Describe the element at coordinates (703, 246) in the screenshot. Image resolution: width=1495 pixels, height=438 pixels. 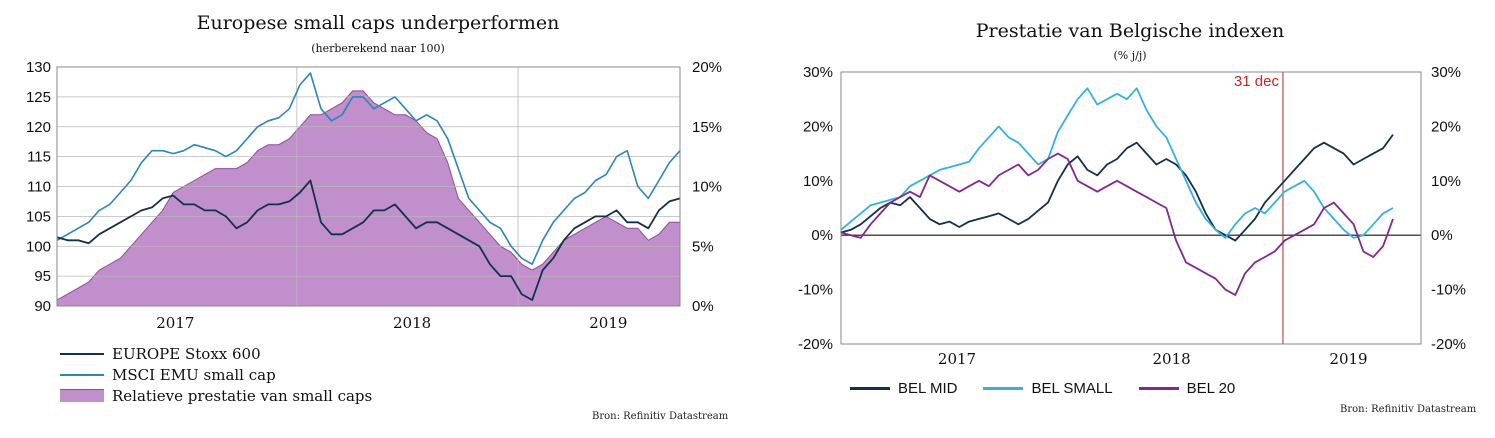
I see `y-tick-right: 5%` at that location.